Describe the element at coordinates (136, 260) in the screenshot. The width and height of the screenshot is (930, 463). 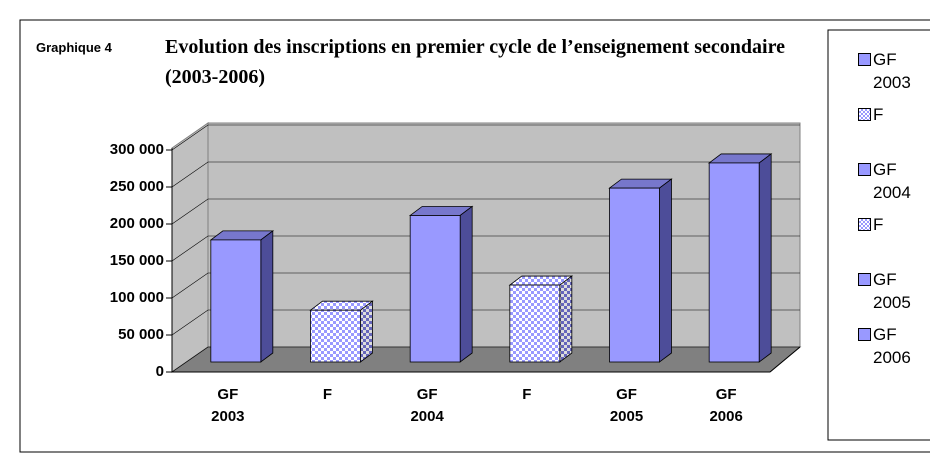
I see `y-tick-label: 150 000` at that location.